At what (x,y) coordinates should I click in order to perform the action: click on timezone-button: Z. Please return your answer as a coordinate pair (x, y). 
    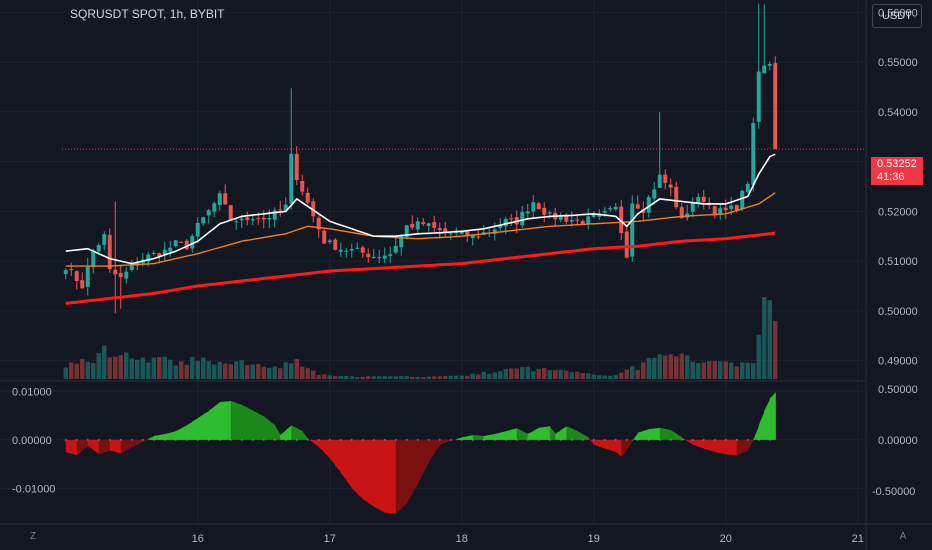
    Looking at the image, I should click on (33, 536).